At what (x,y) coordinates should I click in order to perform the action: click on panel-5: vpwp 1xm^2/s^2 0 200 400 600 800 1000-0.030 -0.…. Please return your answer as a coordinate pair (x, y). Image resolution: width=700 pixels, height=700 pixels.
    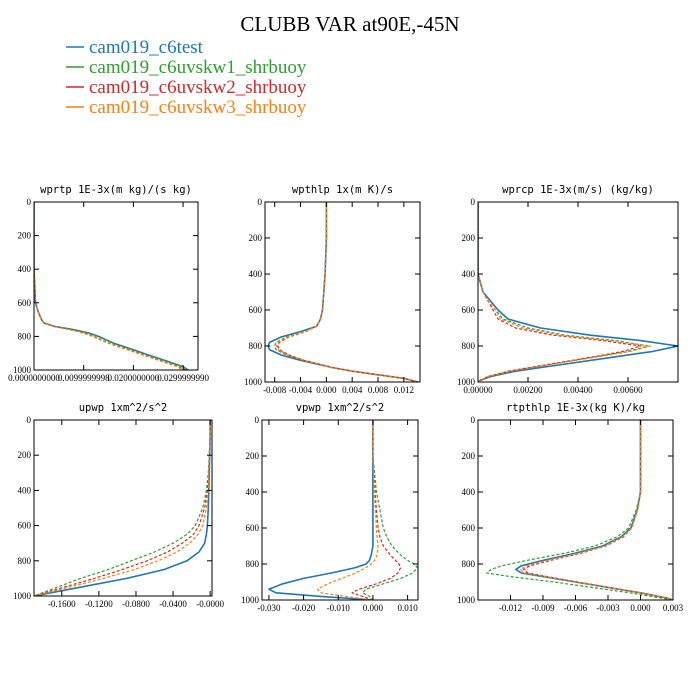
    Looking at the image, I should click on (330, 507).